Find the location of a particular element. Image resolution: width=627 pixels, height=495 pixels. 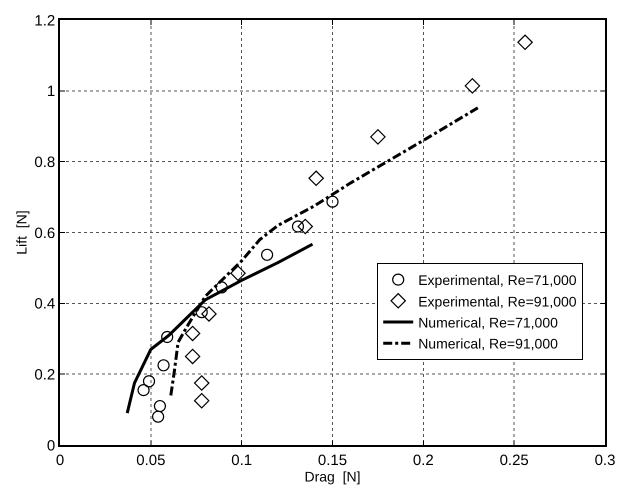

y-tick-label: 0.8 is located at coordinates (45, 162).